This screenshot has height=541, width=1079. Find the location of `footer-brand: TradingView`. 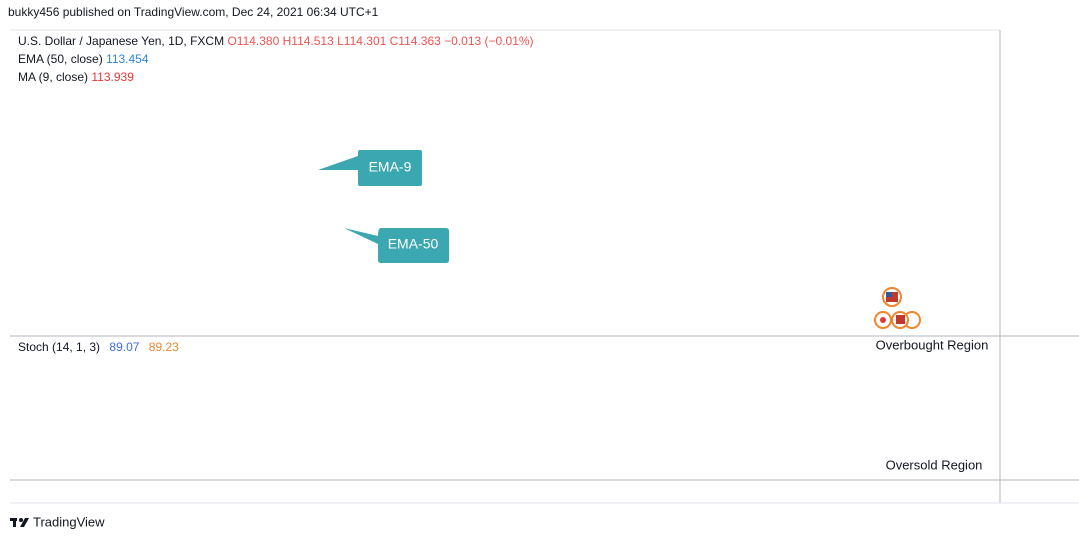

footer-brand: TradingView is located at coordinates (69, 521).